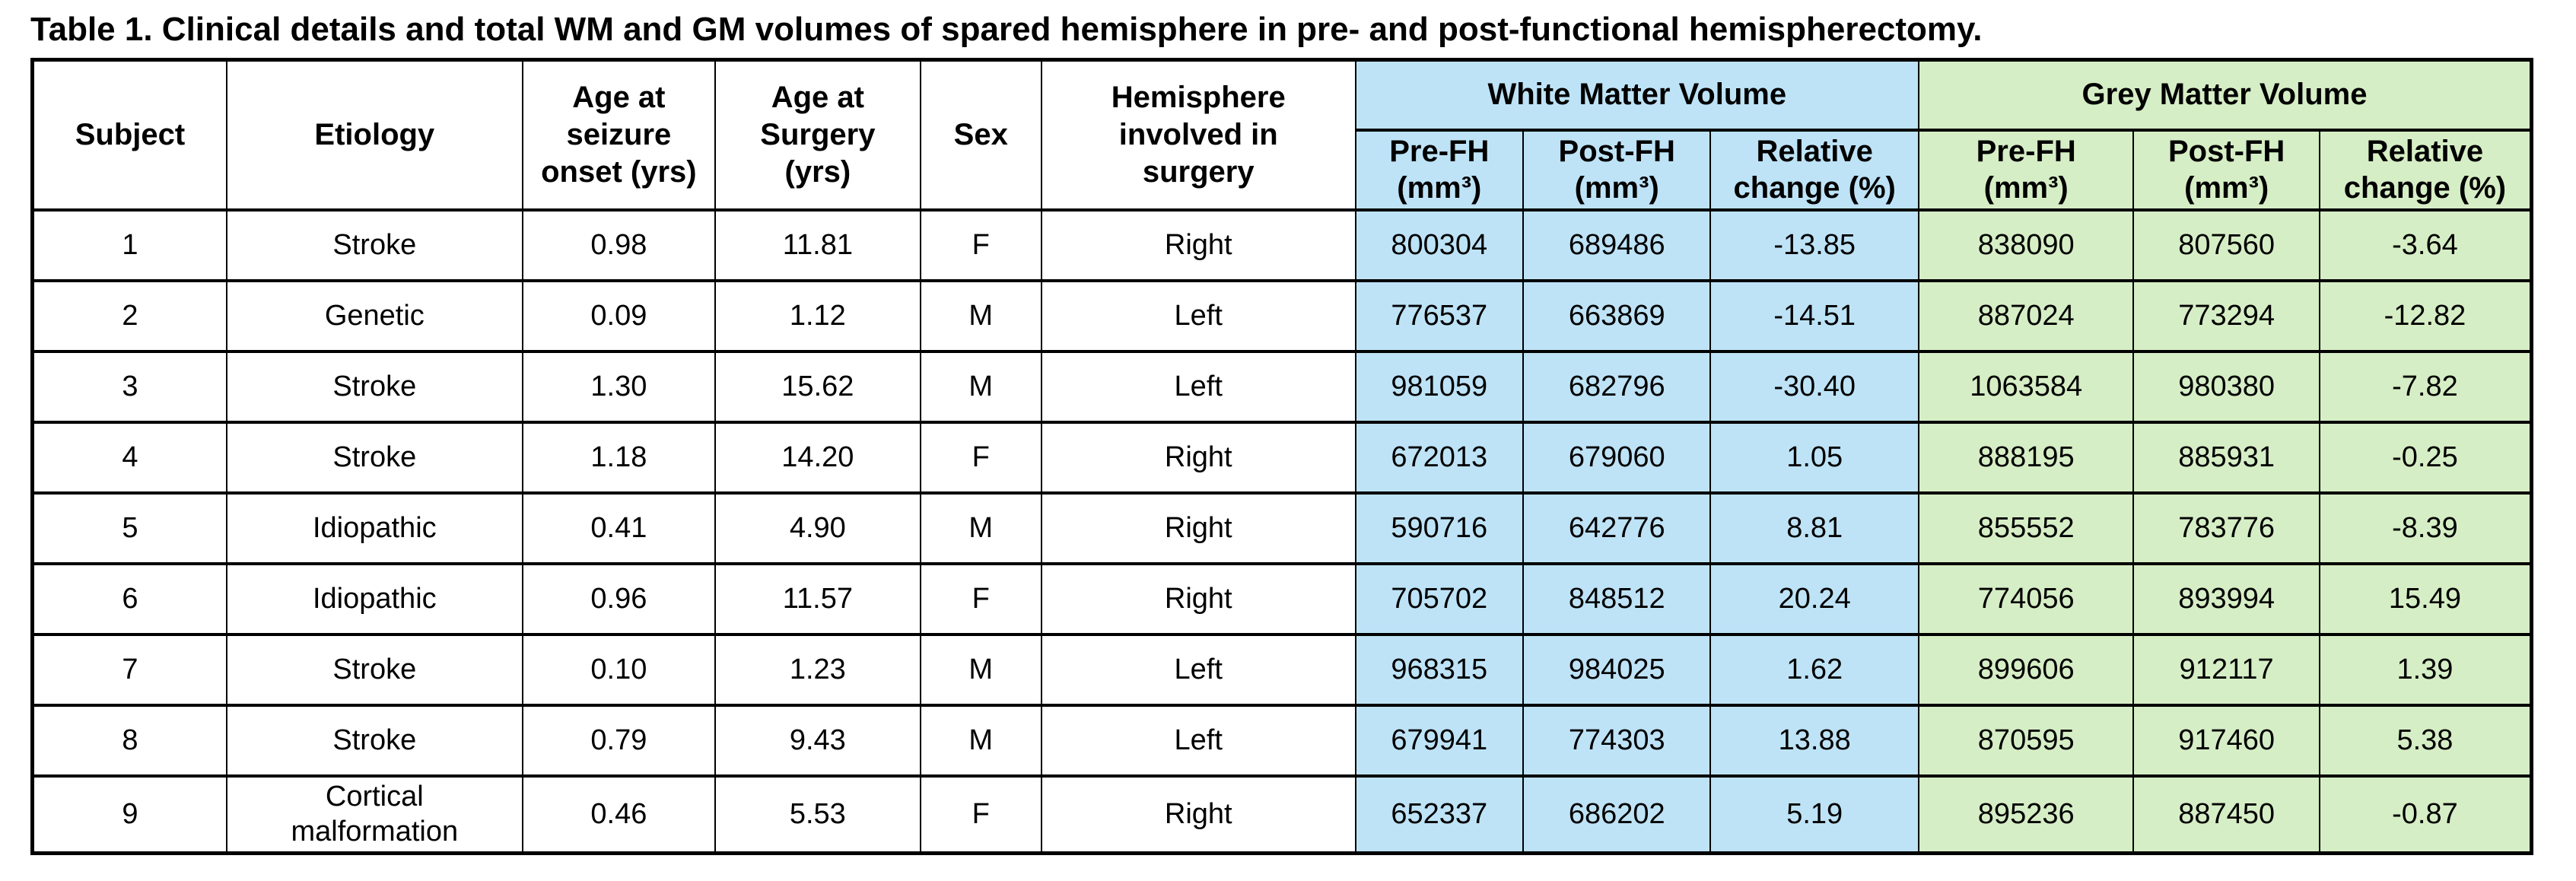  What do you see at coordinates (1636, 95) in the screenshot?
I see `header-white-matter-group: White Matter Volume` at bounding box center [1636, 95].